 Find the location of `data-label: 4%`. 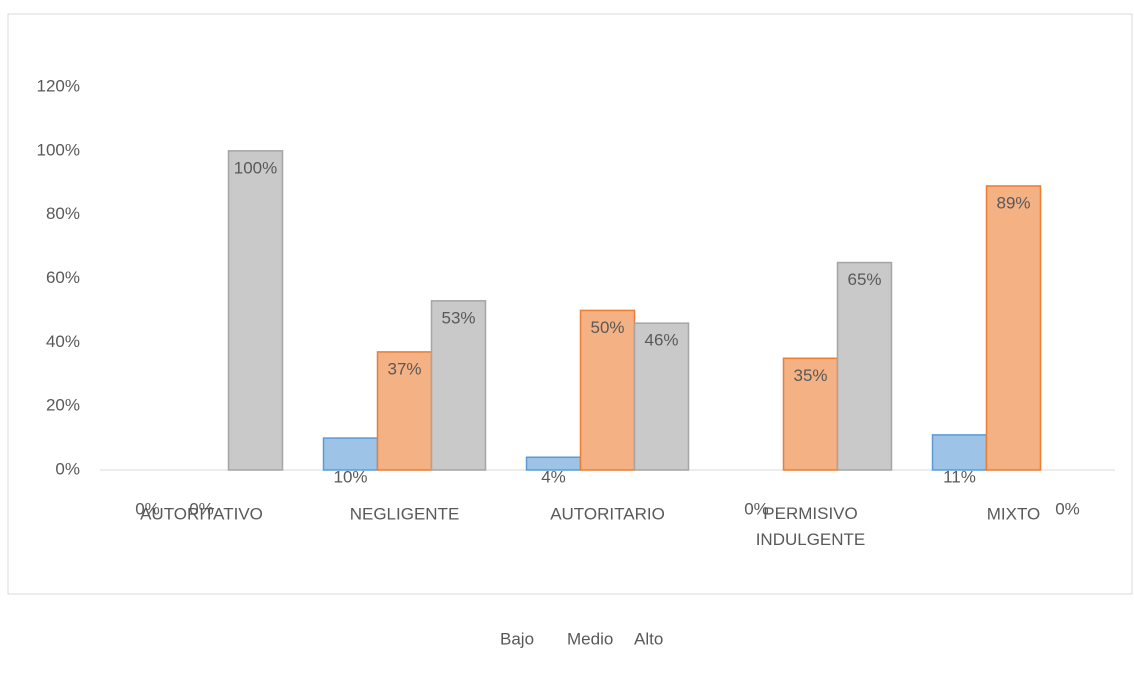

data-label: 4% is located at coordinates (553, 476).